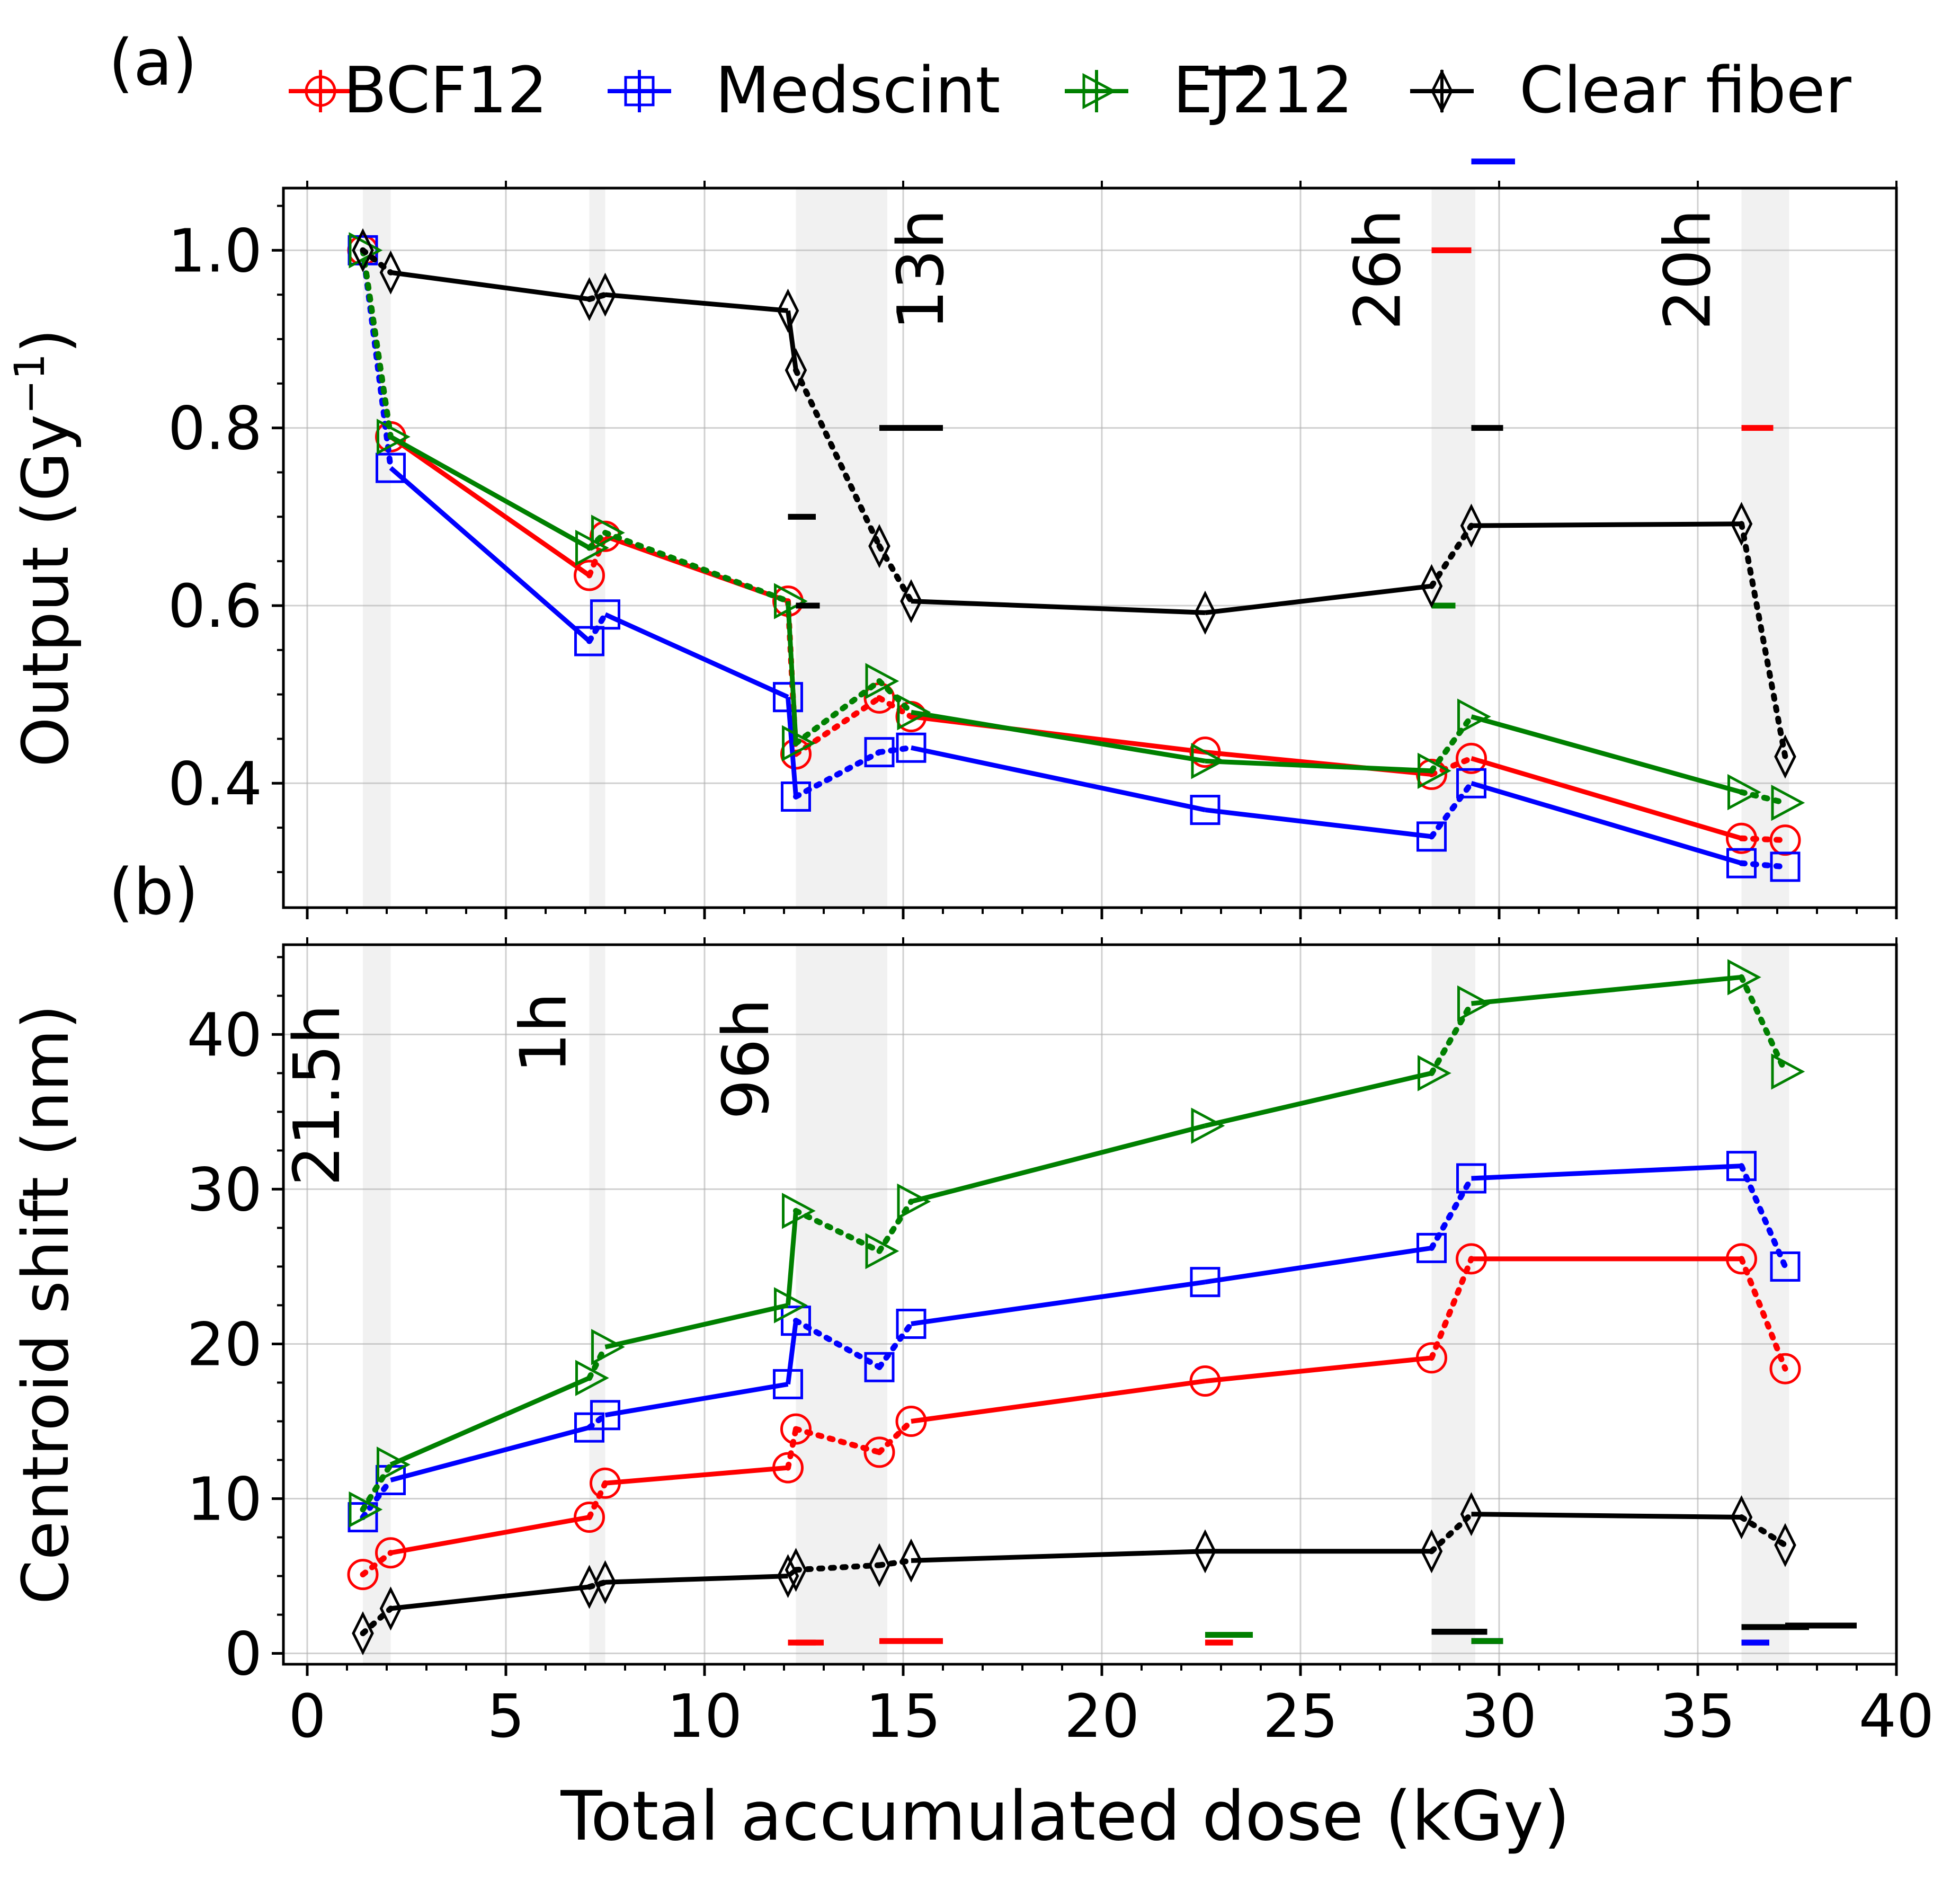  What do you see at coordinates (904, 1716) in the screenshot?
I see `x-tick-label: 15` at bounding box center [904, 1716].